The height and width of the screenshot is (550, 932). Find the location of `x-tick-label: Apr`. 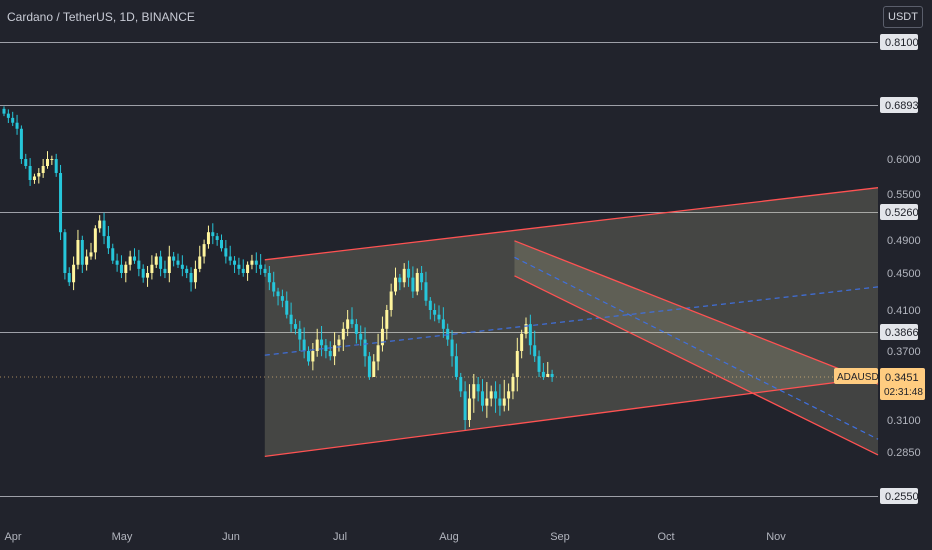

x-tick-label: Apr is located at coordinates (12, 537).